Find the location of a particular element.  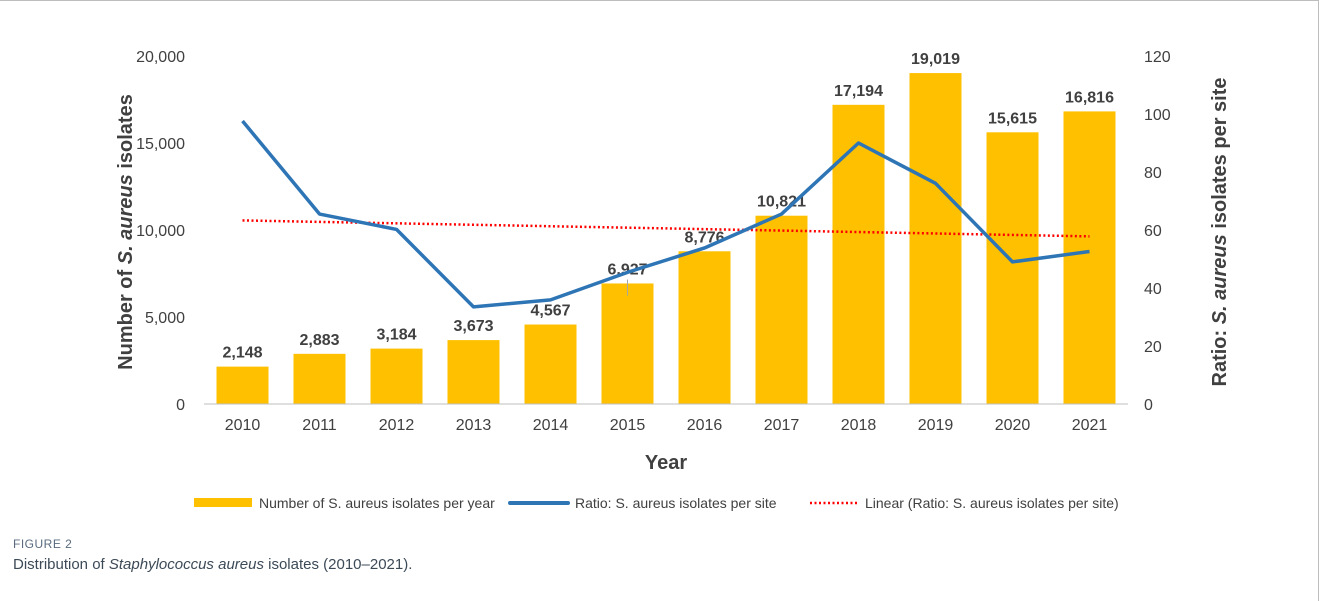

bar-2019 is located at coordinates (935, 238).